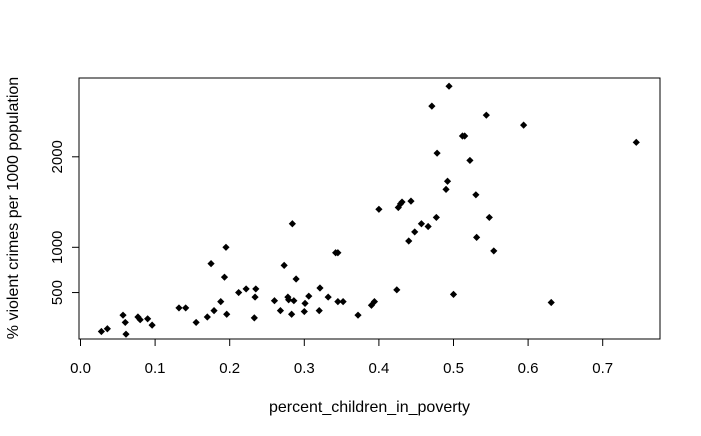 The width and height of the screenshot is (701, 436). What do you see at coordinates (80, 368) in the screenshot?
I see `x-tick-label: 0.0` at bounding box center [80, 368].